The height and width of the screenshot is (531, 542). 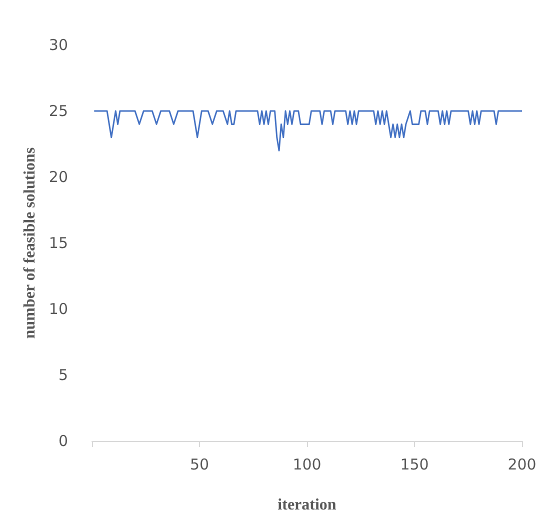 What do you see at coordinates (307, 505) in the screenshot?
I see `x-axis-title: iteration` at bounding box center [307, 505].